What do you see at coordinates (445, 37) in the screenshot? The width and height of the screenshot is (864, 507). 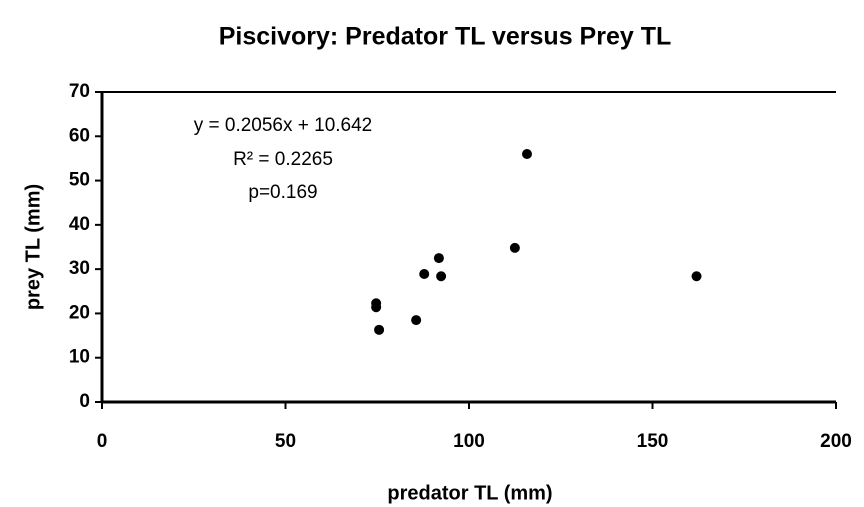 I see `chart-title: Piscivory: Predator TL versus Prey TL` at bounding box center [445, 37].